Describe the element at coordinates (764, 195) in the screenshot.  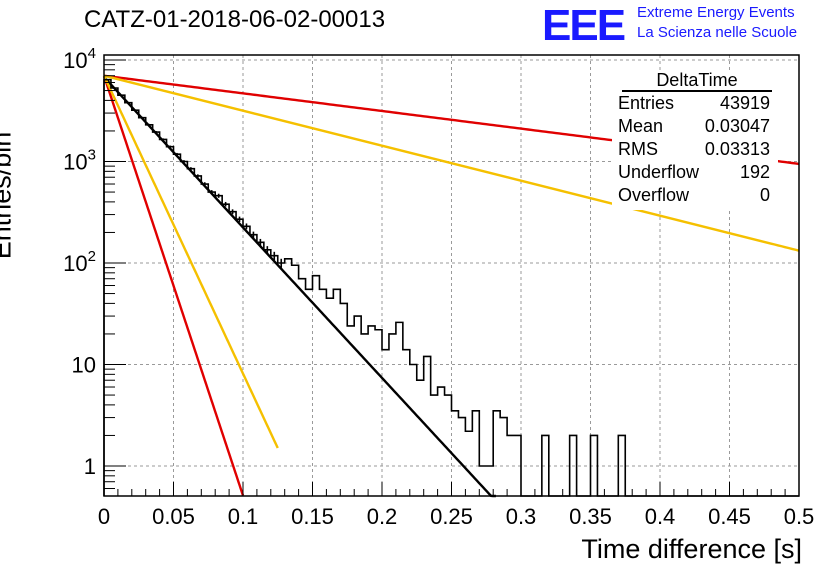
I see `stats-value: 0` at that location.